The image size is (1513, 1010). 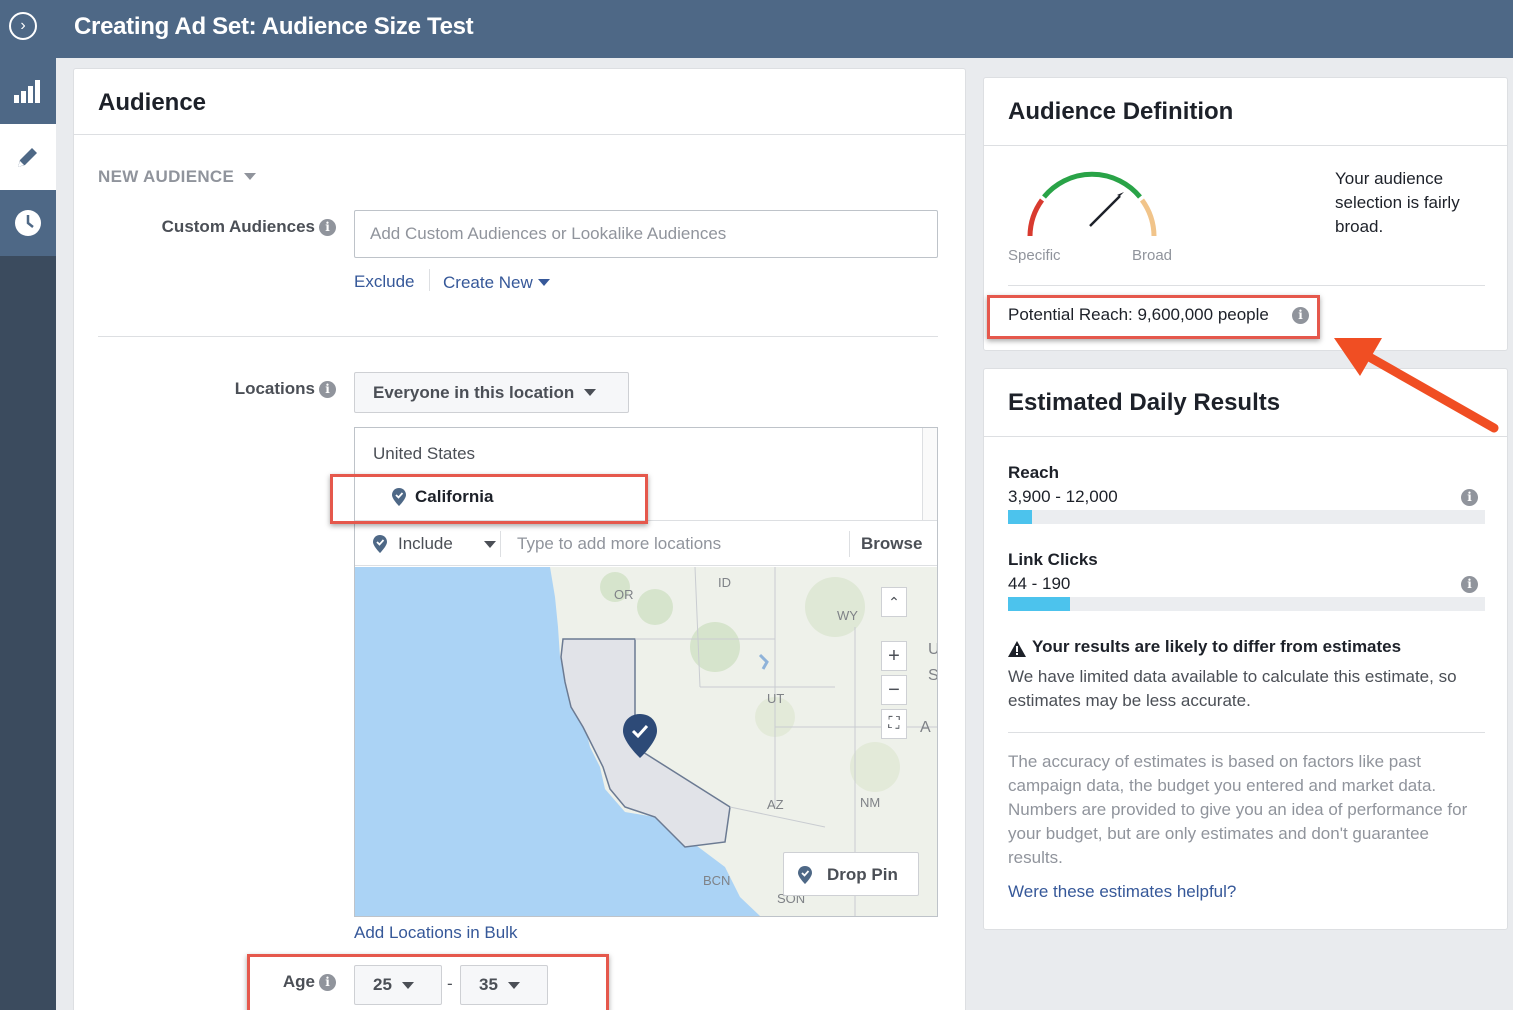 I want to click on pencil-icon, so click(x=27, y=157).